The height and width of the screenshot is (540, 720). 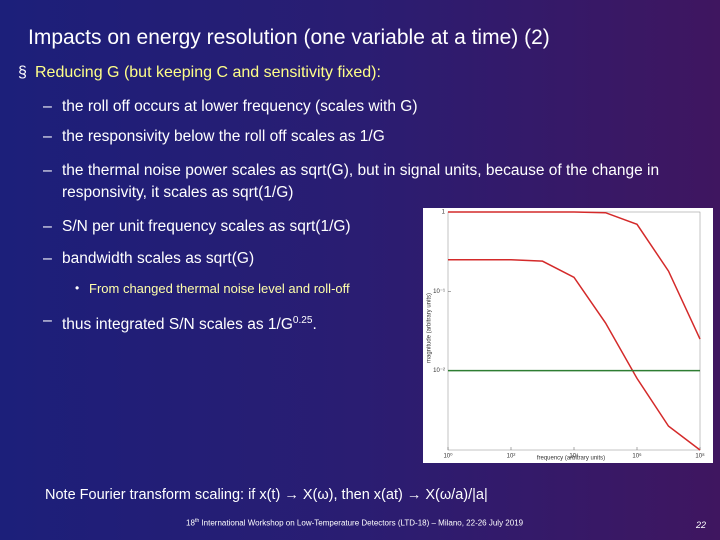 I want to click on text: 18, so click(x=190, y=523).